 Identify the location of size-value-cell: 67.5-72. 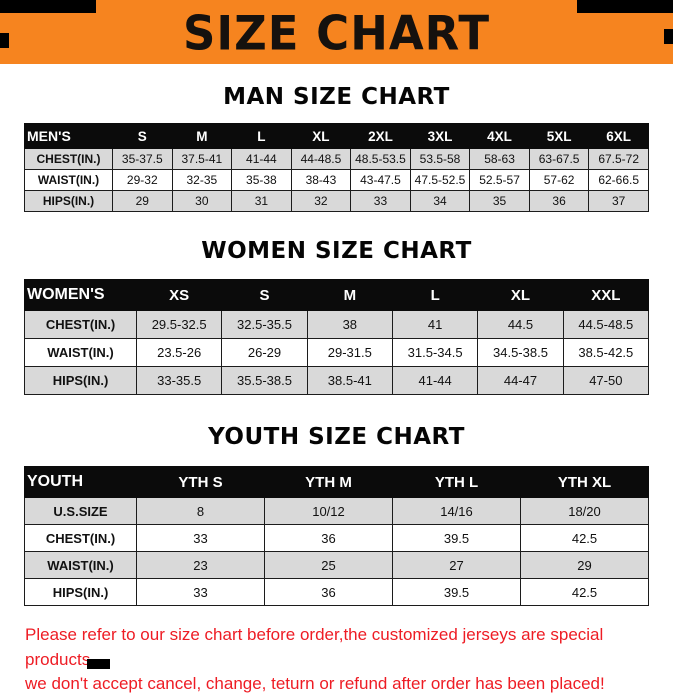
(618, 159).